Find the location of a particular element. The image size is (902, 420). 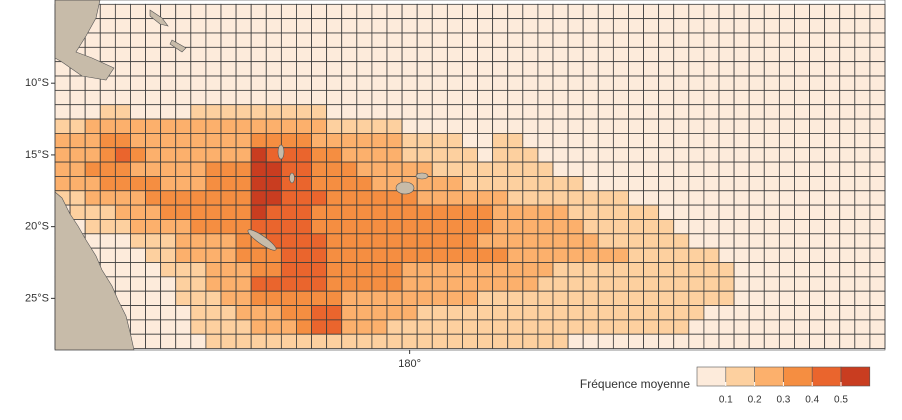

y-tick-label: 25°S is located at coordinates (37, 298).